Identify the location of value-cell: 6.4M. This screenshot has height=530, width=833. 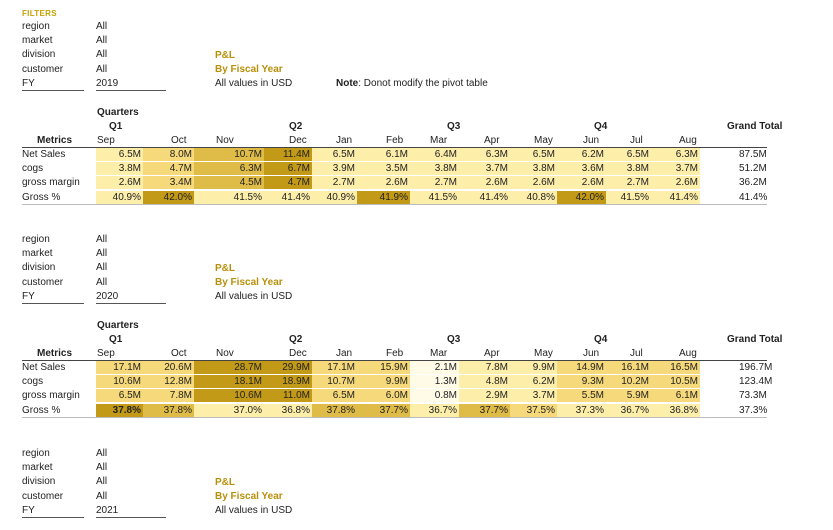
(434, 154).